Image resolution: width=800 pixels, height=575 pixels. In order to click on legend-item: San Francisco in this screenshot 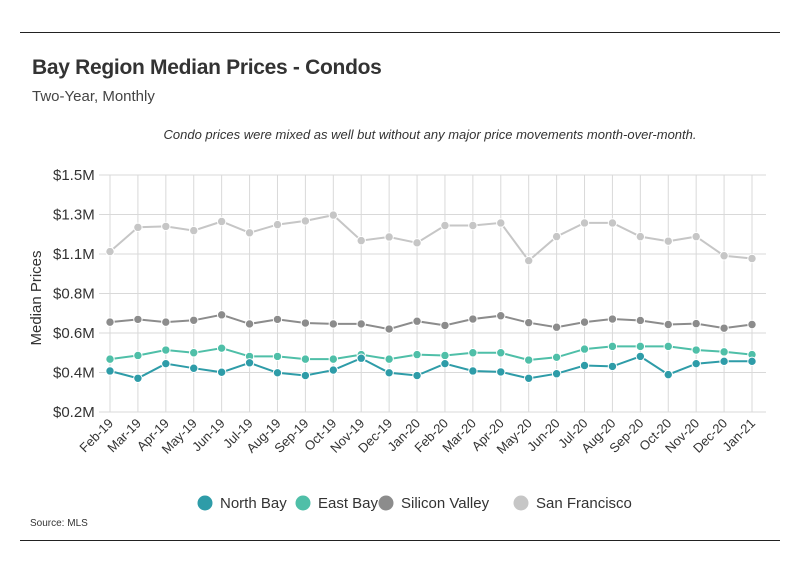, I will do `click(572, 503)`.